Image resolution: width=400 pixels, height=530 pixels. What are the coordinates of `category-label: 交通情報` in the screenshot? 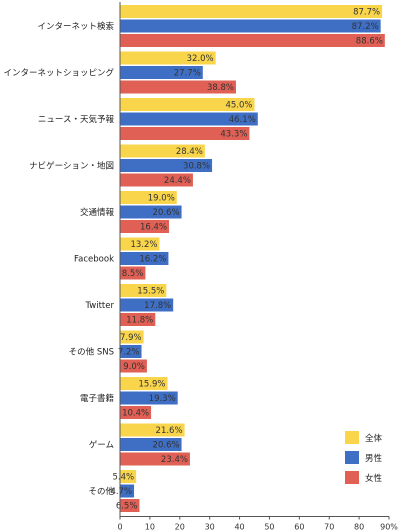 It's located at (97, 212).